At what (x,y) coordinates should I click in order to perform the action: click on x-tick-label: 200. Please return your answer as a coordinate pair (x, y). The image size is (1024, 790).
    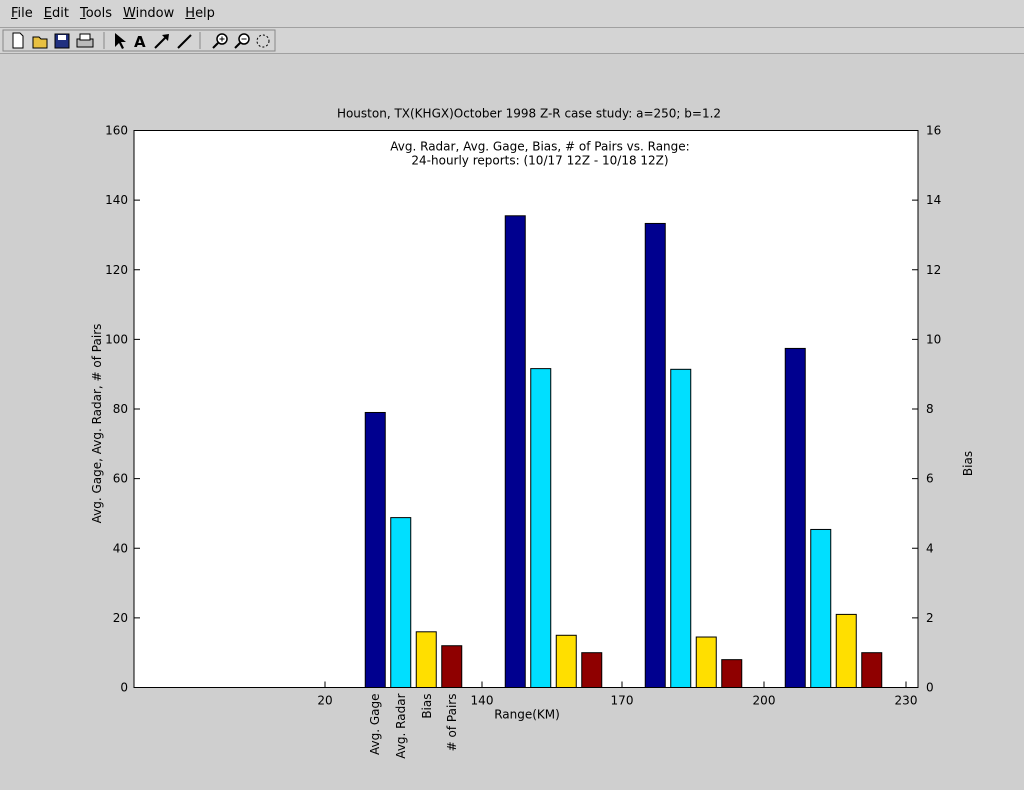
    Looking at the image, I should click on (764, 701).